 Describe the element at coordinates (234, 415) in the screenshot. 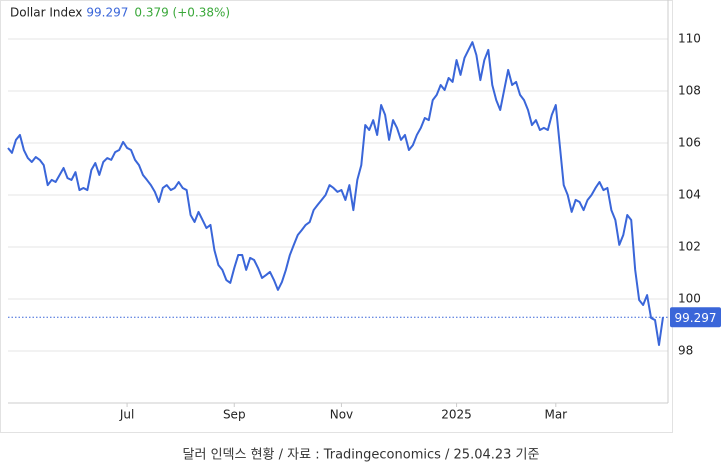

I see `x-tick-label: Sep` at that location.